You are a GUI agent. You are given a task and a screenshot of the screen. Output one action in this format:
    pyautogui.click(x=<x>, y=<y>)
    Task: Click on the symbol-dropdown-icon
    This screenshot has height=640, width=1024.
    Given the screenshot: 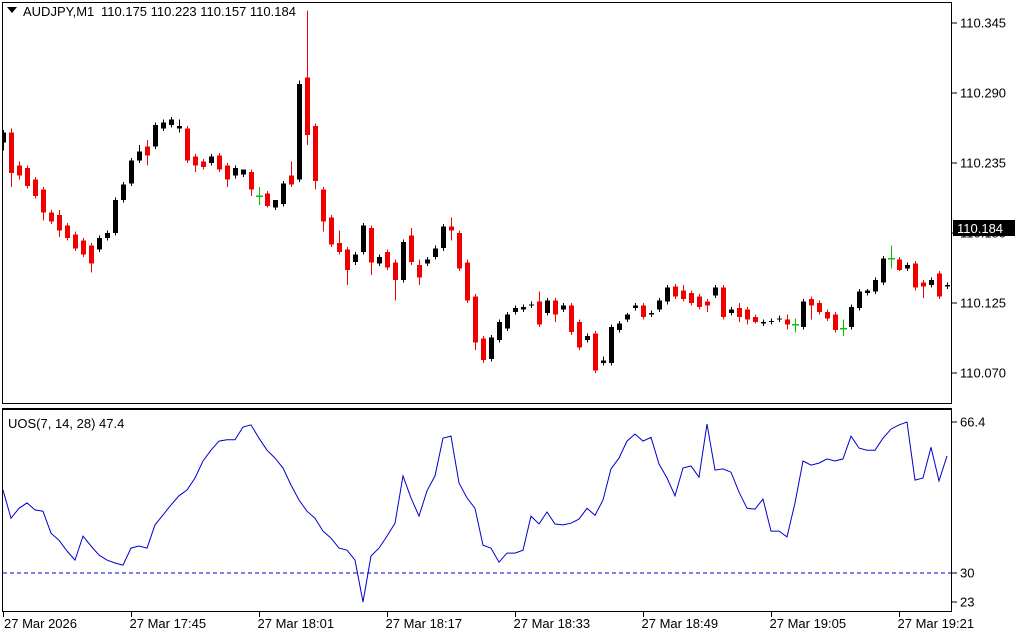 What is the action you would take?
    pyautogui.click(x=12, y=10)
    